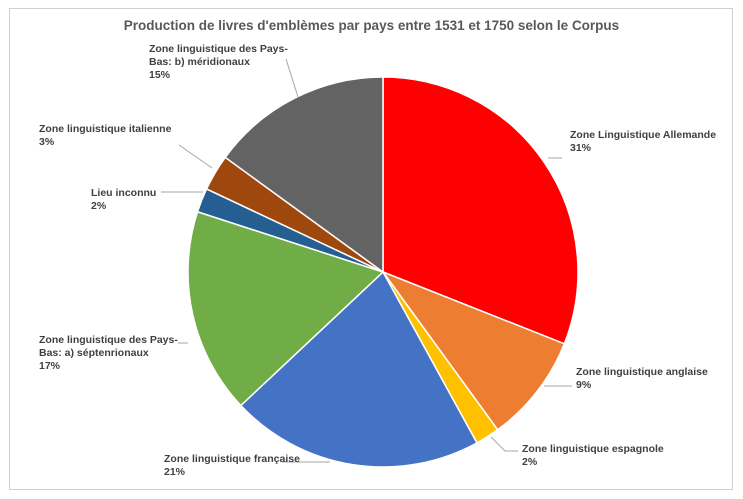 The width and height of the screenshot is (743, 499). What do you see at coordinates (593, 449) in the screenshot?
I see `slice-name-line: Zone linguistique espagnole` at bounding box center [593, 449].